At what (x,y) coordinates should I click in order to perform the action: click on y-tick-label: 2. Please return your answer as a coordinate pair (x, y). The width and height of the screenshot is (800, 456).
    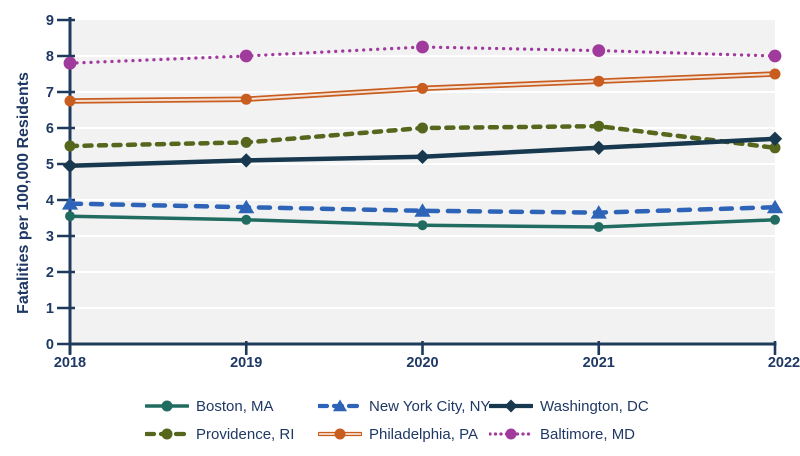
    Looking at the image, I should click on (50, 273).